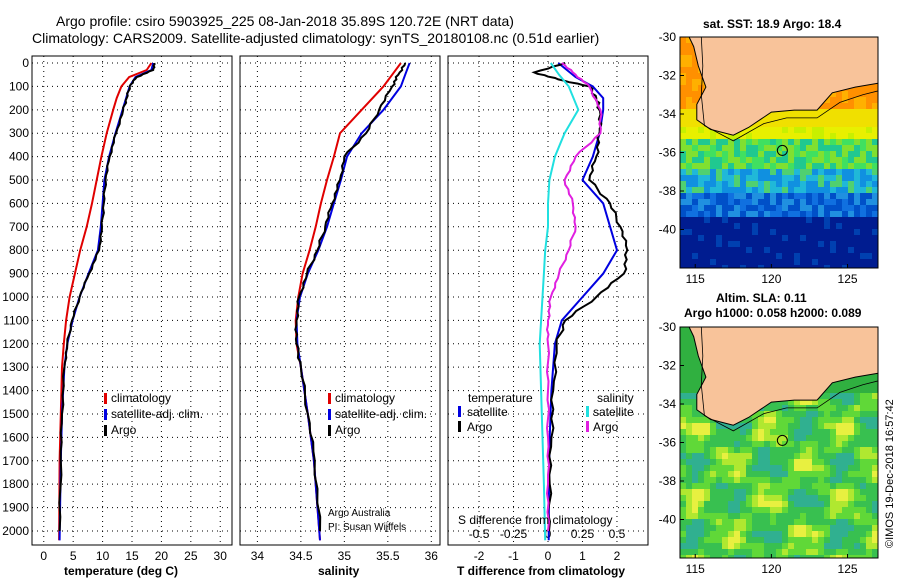  What do you see at coordinates (668, 443) in the screenshot?
I see `lat-tick-label: -36` at bounding box center [668, 443].